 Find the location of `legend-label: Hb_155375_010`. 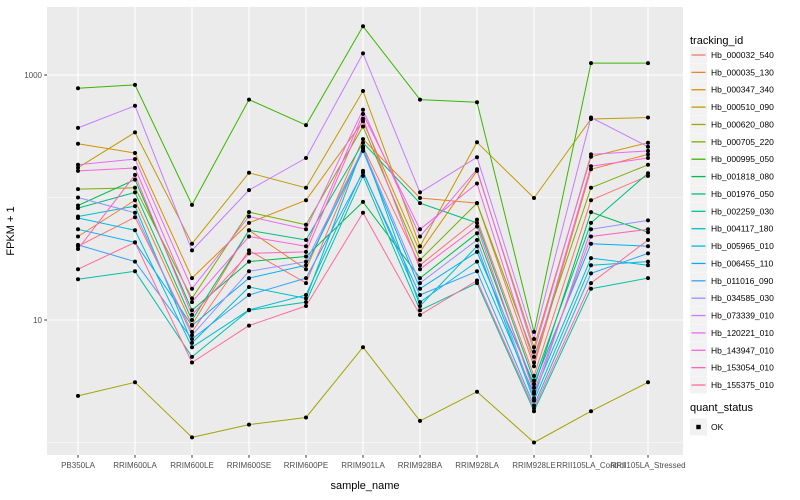

legend-label: Hb_155375_010 is located at coordinates (742, 385).